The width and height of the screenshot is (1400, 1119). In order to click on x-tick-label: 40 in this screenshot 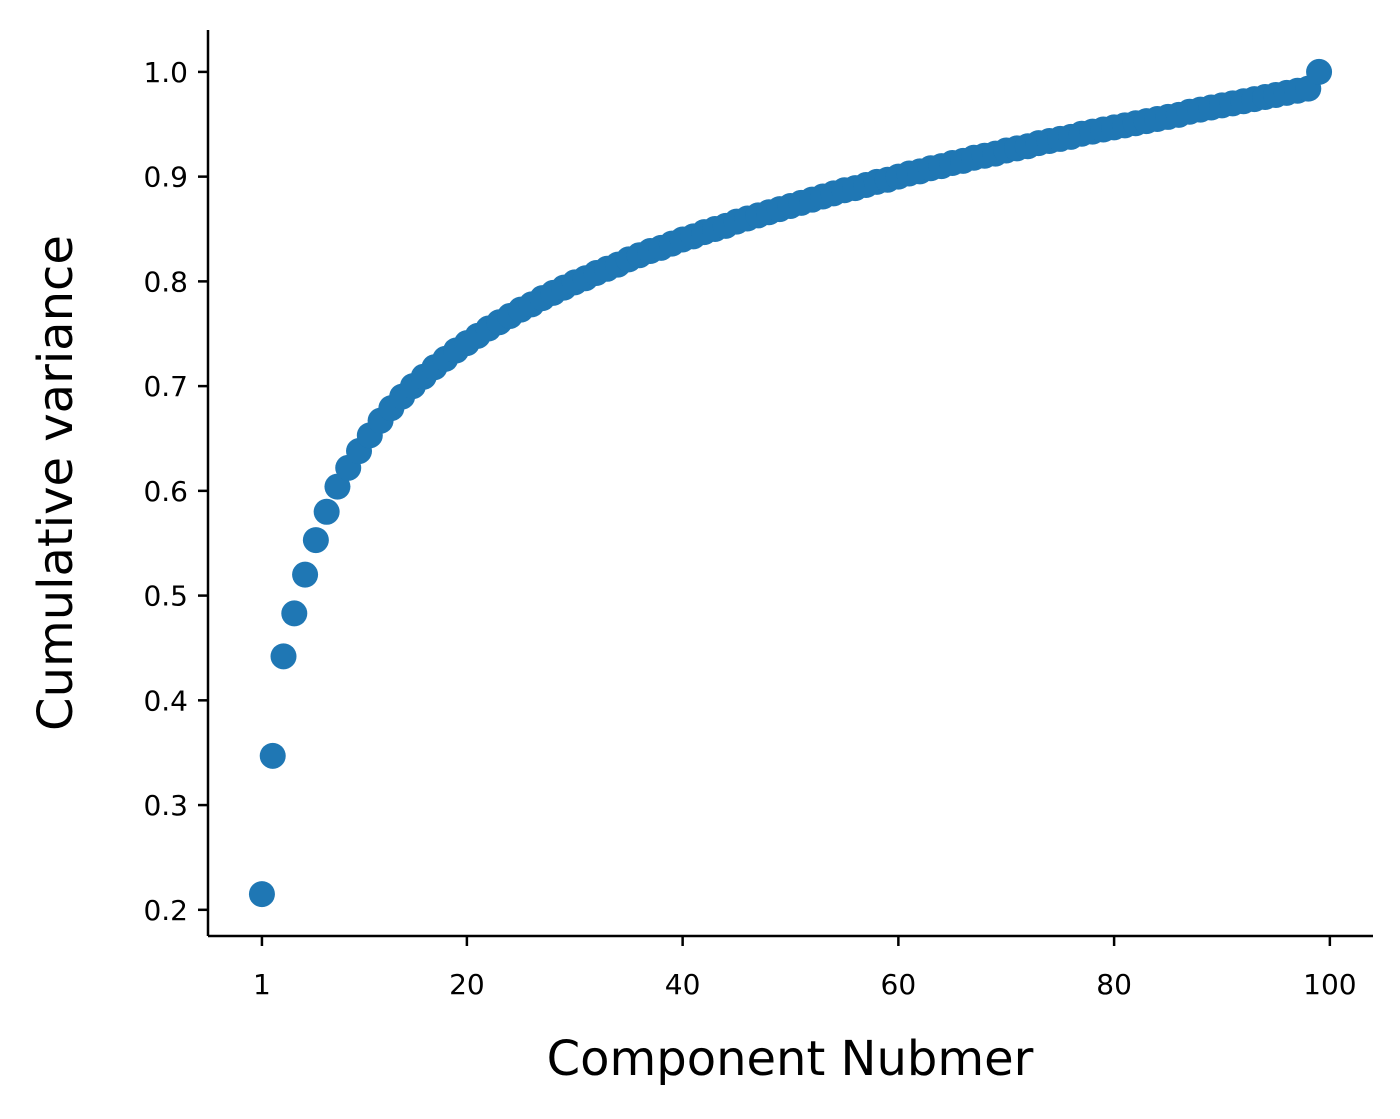, I will do `click(683, 984)`.